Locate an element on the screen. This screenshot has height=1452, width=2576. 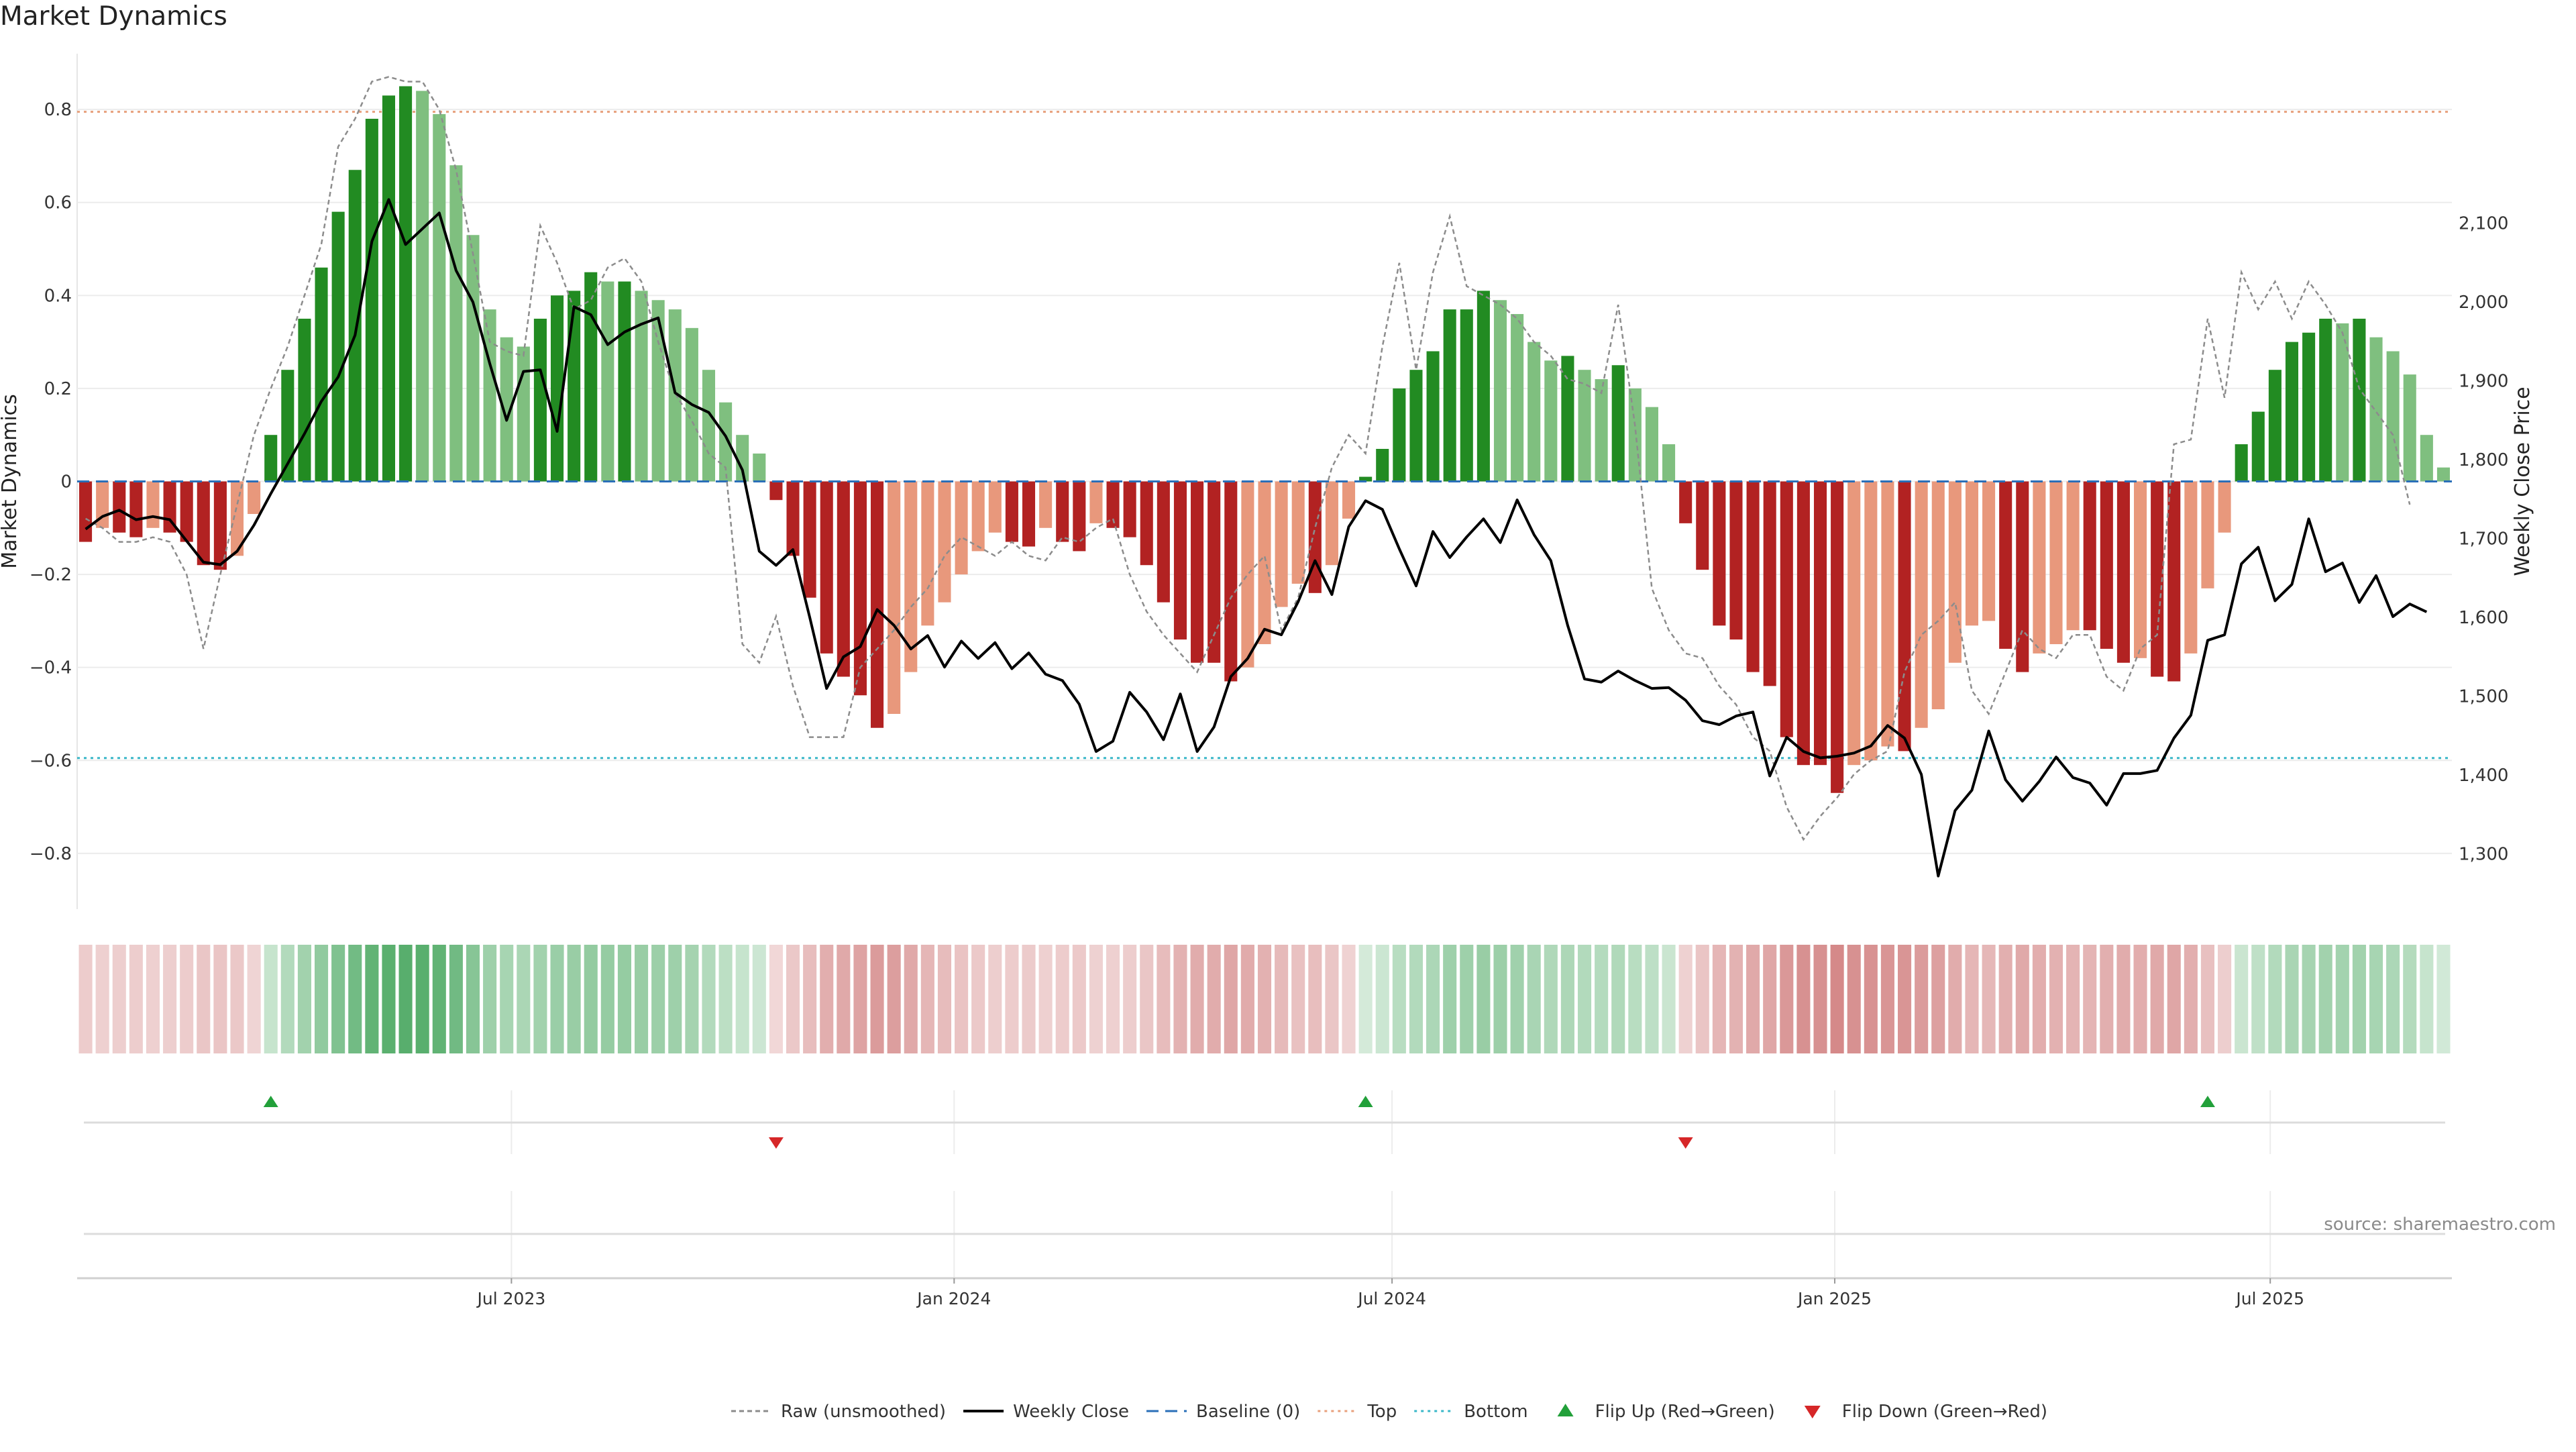
source-credit: source: sharemaestro.com is located at coordinates (2440, 1225).